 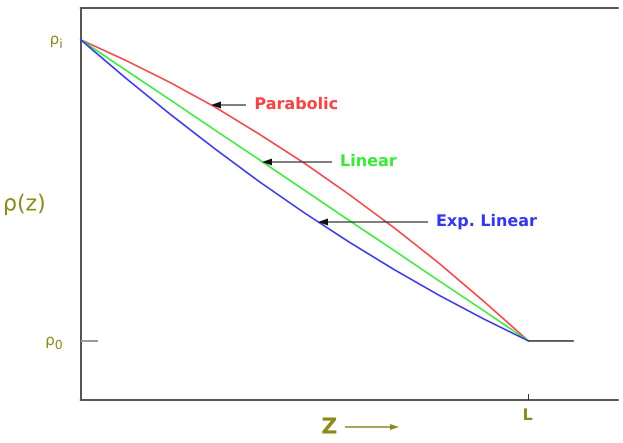 What do you see at coordinates (527, 414) in the screenshot?
I see `text: L` at bounding box center [527, 414].